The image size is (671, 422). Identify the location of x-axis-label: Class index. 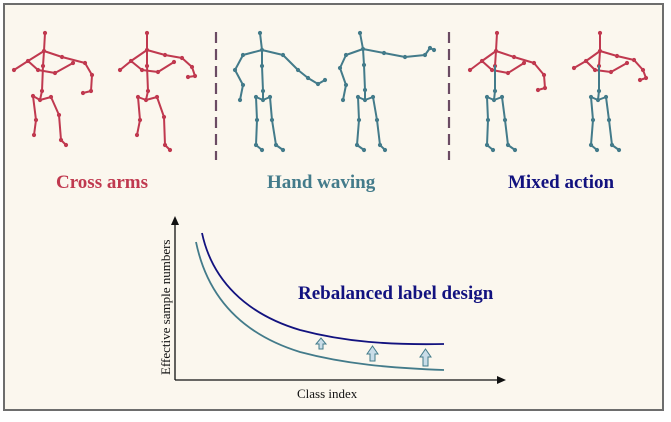
(327, 393).